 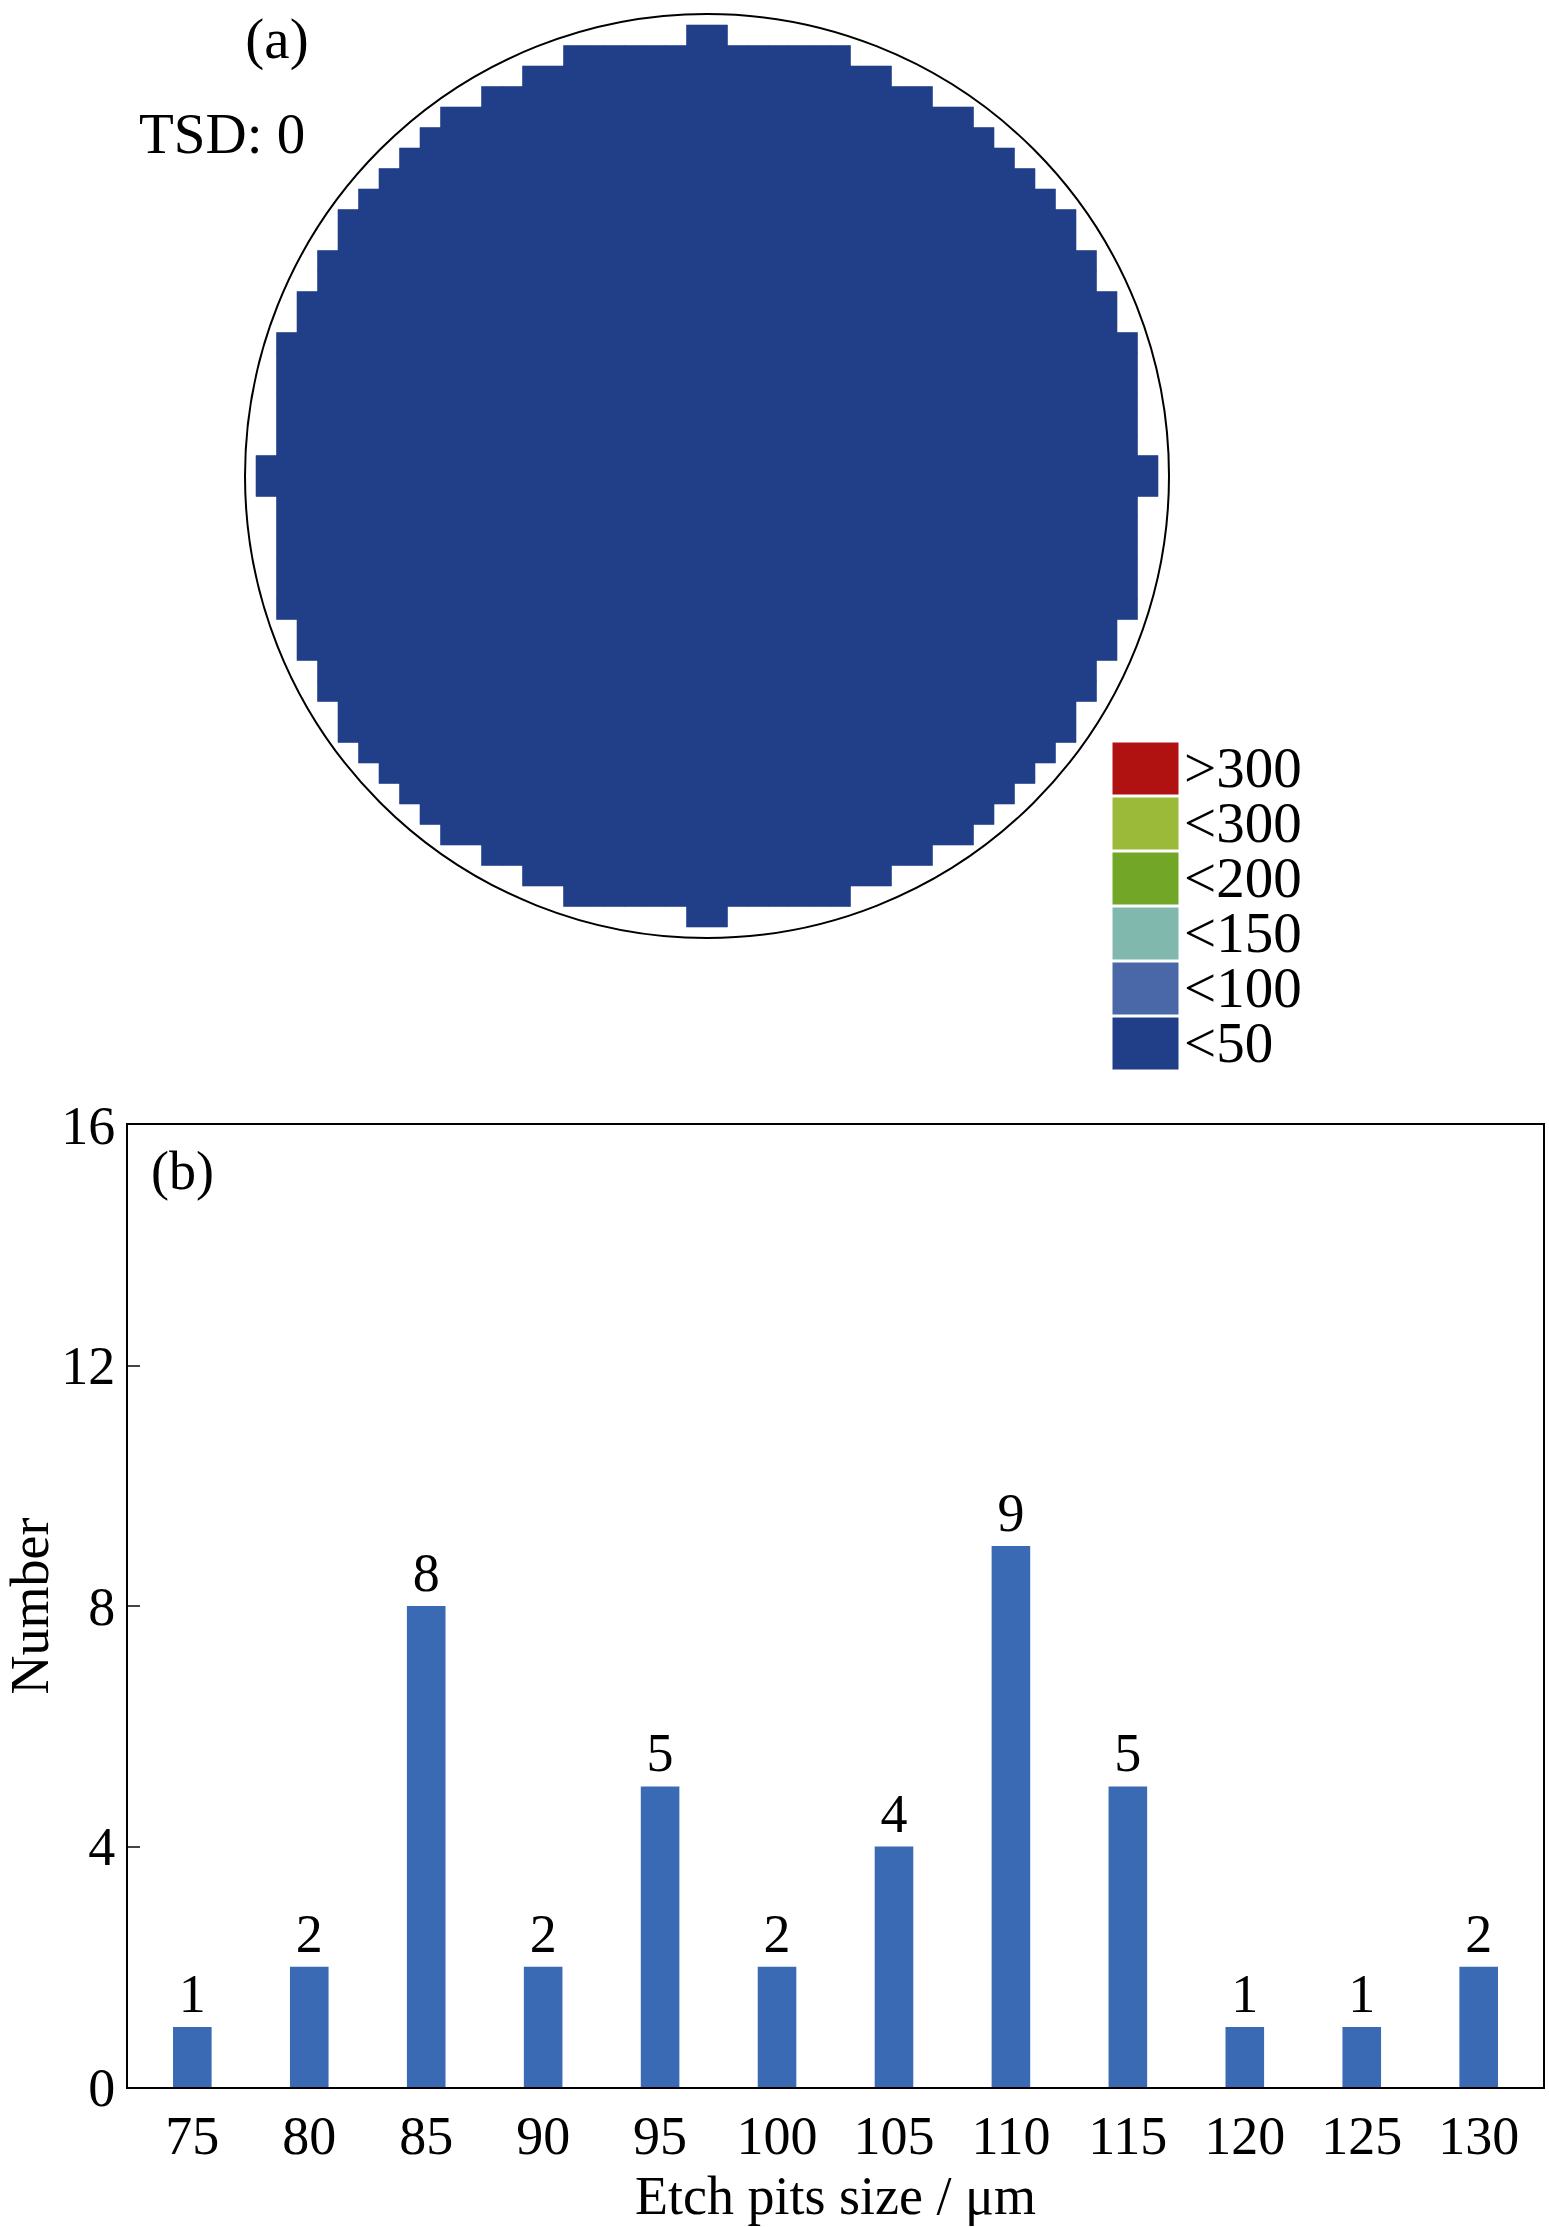 What do you see at coordinates (1245, 2135) in the screenshot?
I see `x-tick-label: 120` at bounding box center [1245, 2135].